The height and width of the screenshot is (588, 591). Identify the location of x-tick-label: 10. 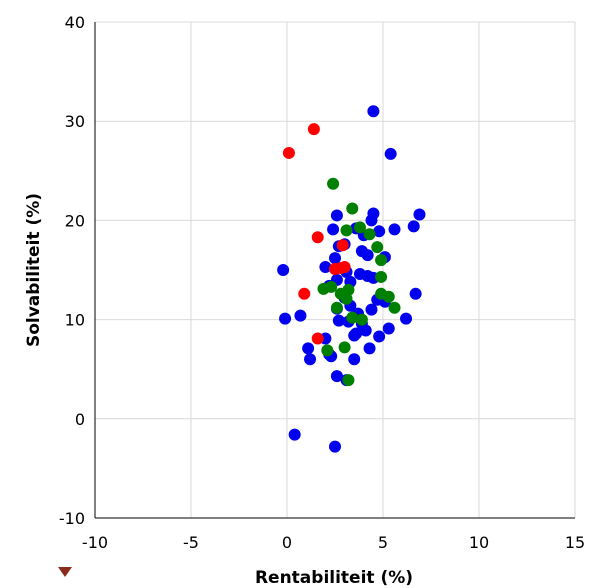
(479, 542).